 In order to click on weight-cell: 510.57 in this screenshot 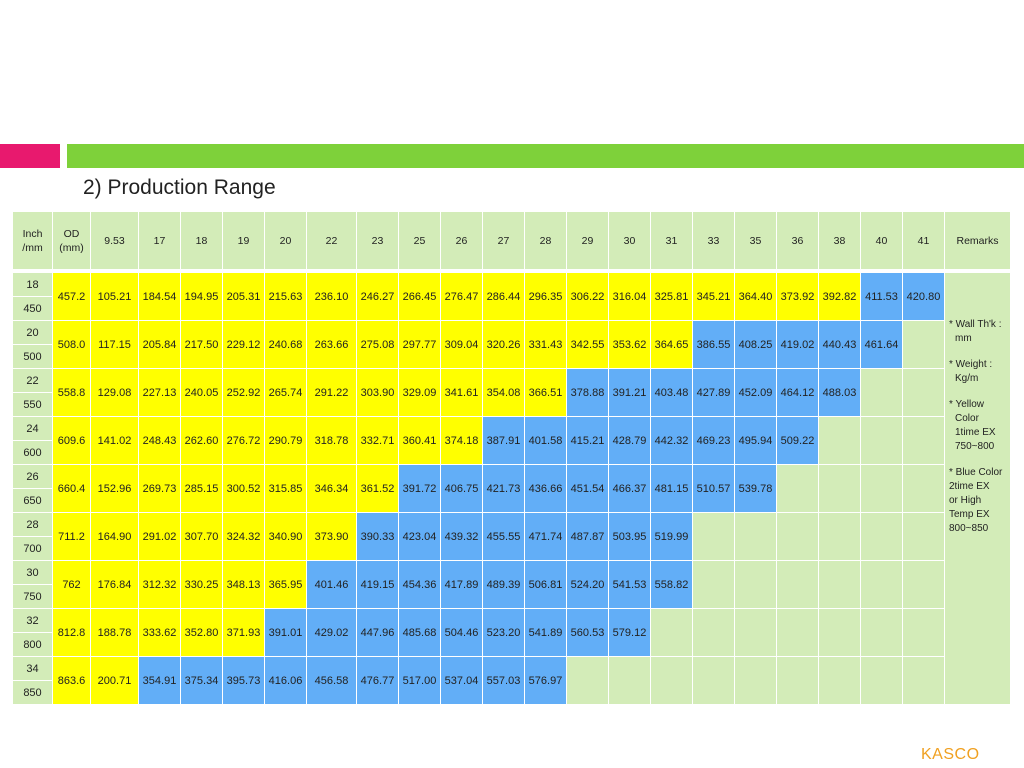, I will do `click(713, 488)`.